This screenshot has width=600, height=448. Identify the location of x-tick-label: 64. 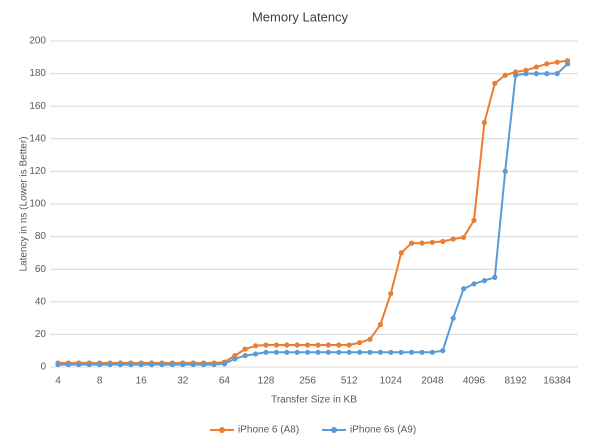
(225, 381).